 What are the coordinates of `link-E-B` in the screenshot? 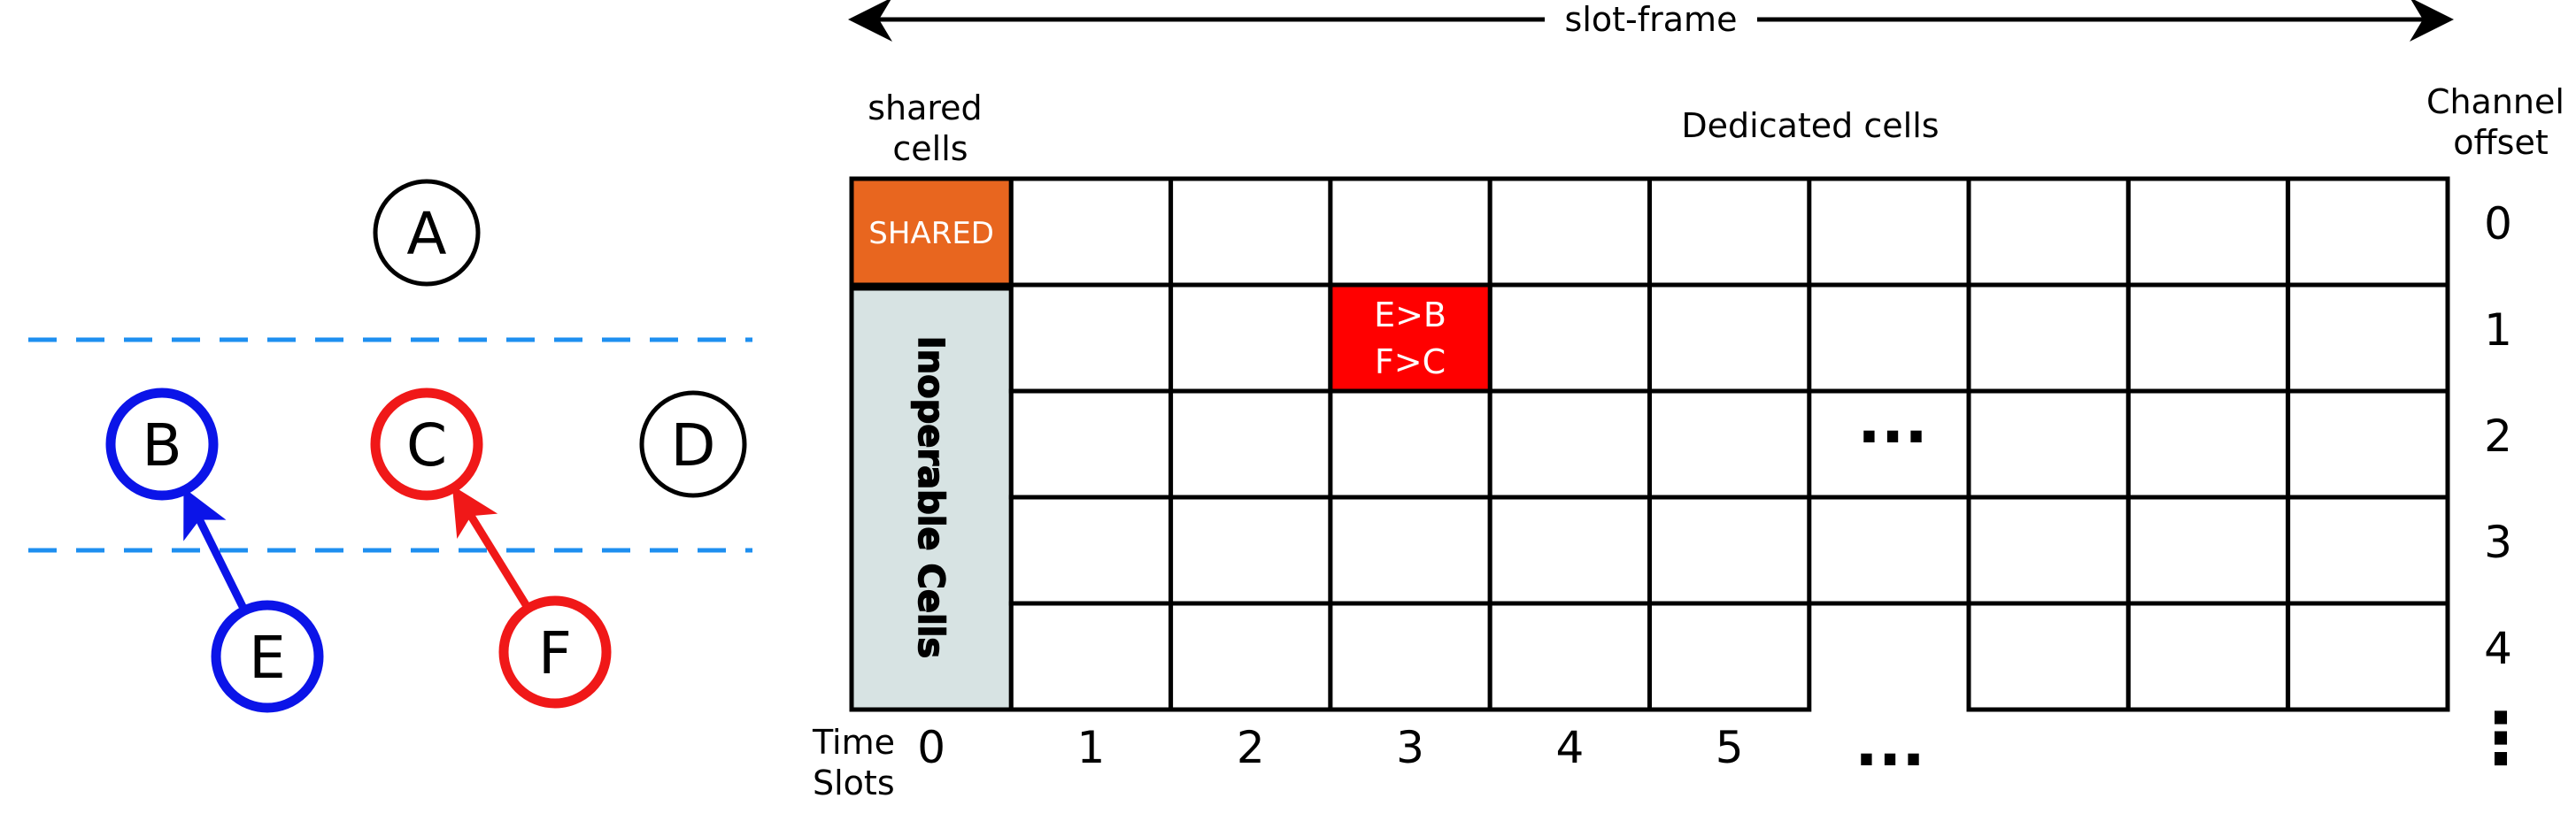 It's located at (216, 550).